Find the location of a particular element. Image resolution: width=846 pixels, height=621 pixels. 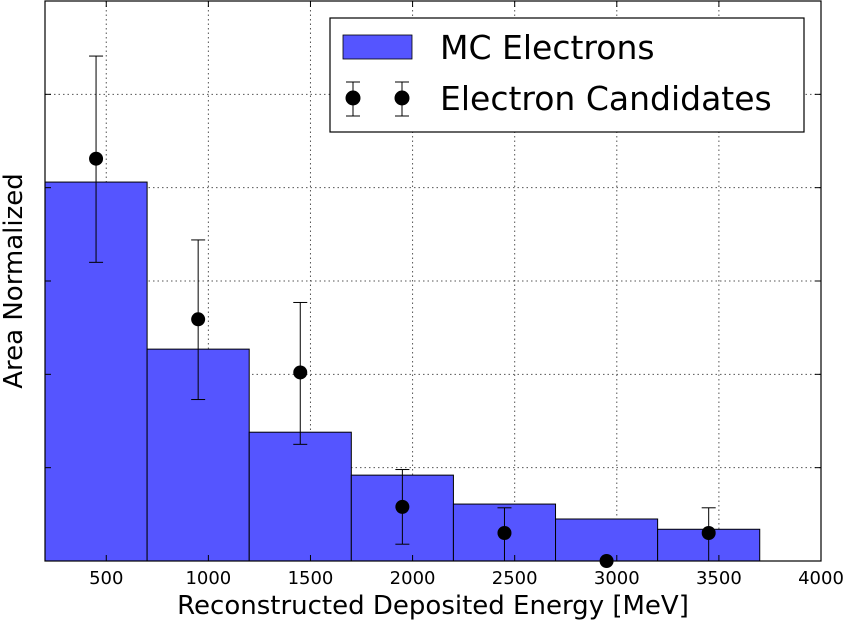

legend-label-mc-electrons: MC Electrons is located at coordinates (547, 47).